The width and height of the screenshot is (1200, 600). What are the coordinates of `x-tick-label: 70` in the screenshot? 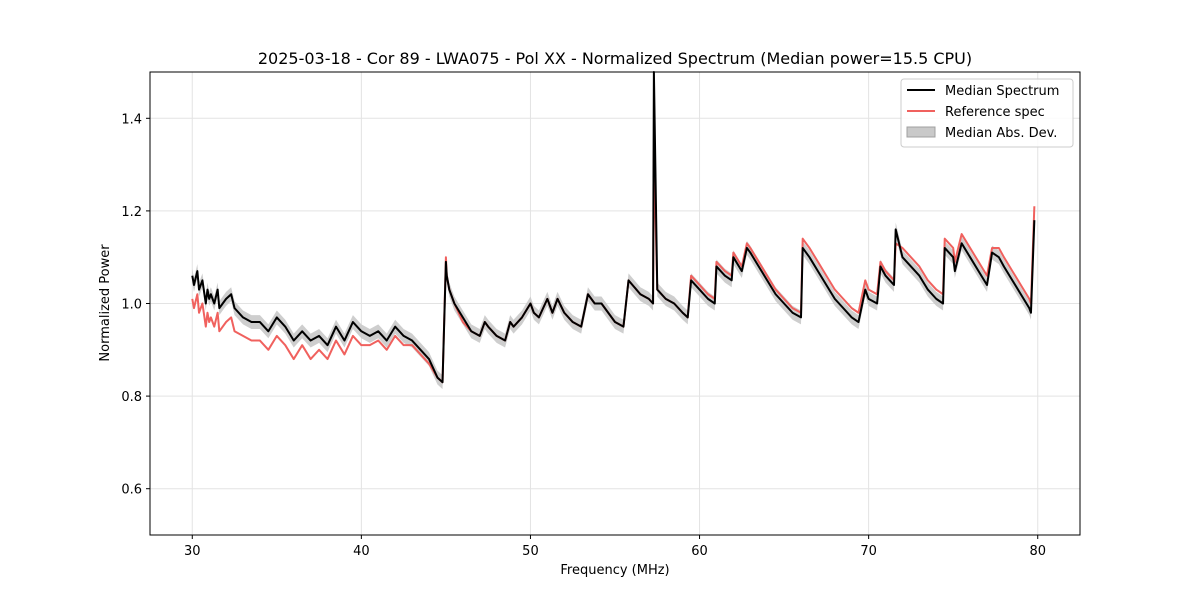 It's located at (868, 551).